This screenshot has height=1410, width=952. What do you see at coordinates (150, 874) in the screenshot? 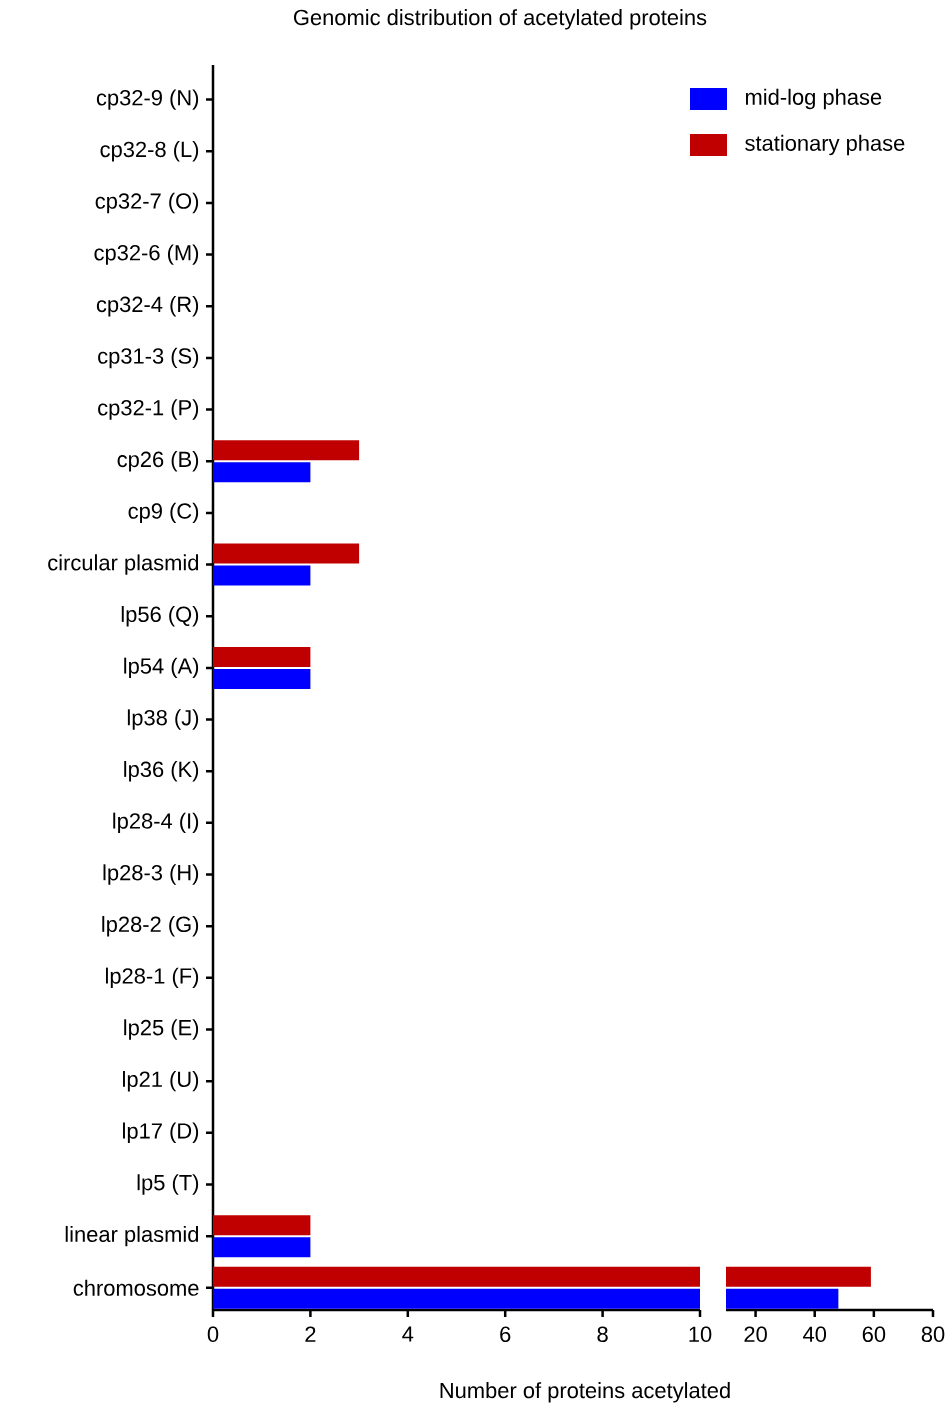
I see `y-tick-label: lp28-3 (H)` at bounding box center [150, 874].